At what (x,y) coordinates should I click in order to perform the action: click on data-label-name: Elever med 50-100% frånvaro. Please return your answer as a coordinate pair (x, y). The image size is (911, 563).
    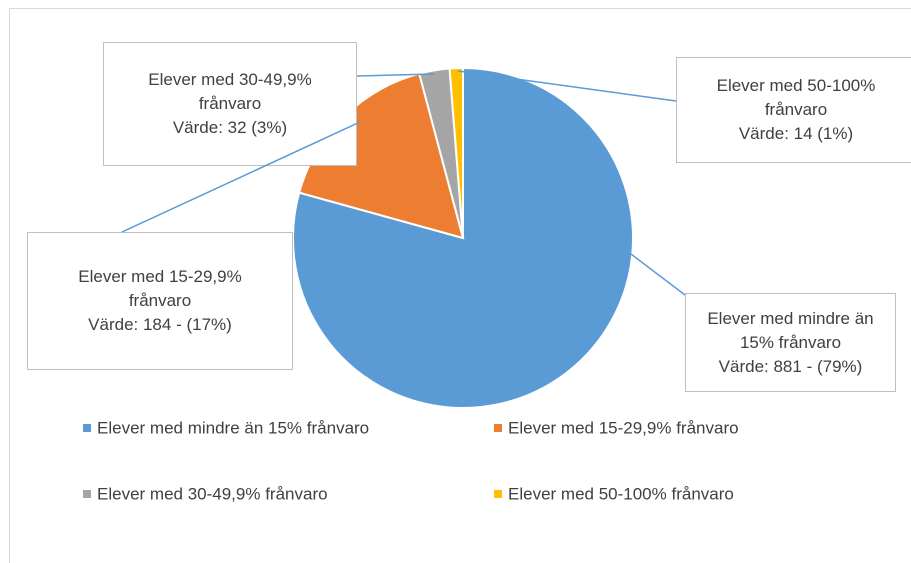
    Looking at the image, I should click on (796, 97).